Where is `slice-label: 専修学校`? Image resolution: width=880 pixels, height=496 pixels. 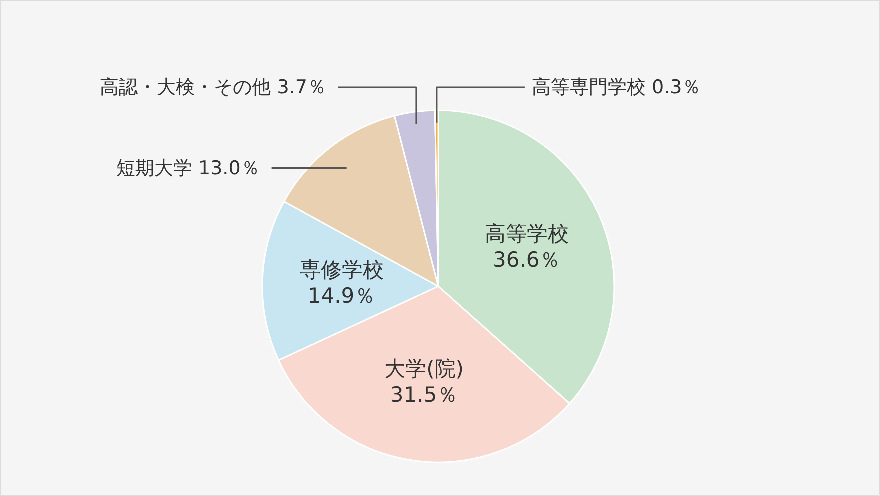
slice-label: 専修学校 is located at coordinates (342, 270).